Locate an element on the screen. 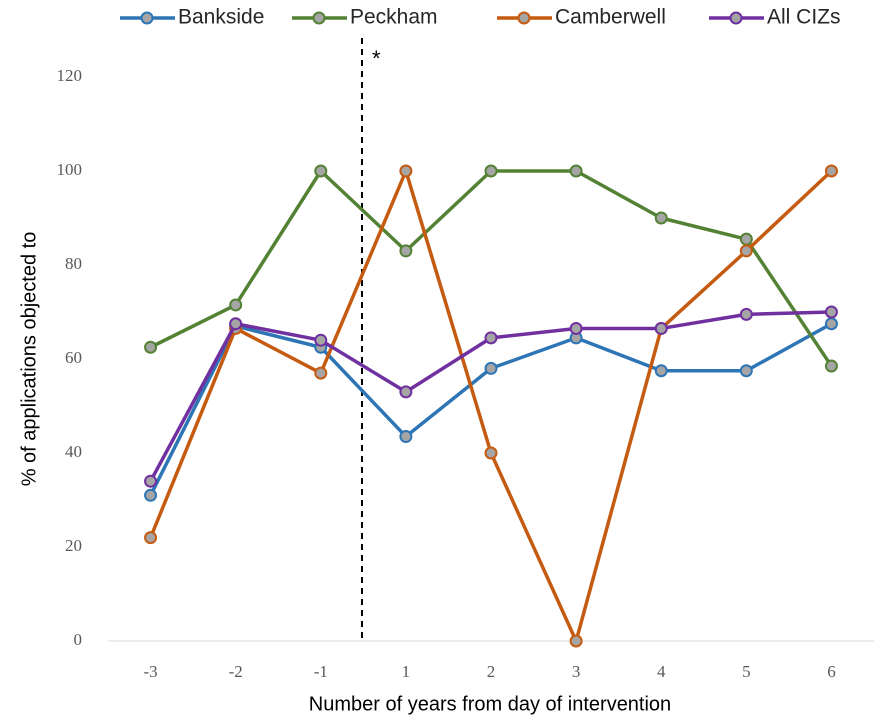 This screenshot has height=719, width=894. x-tick-label: 1 is located at coordinates (406, 671).